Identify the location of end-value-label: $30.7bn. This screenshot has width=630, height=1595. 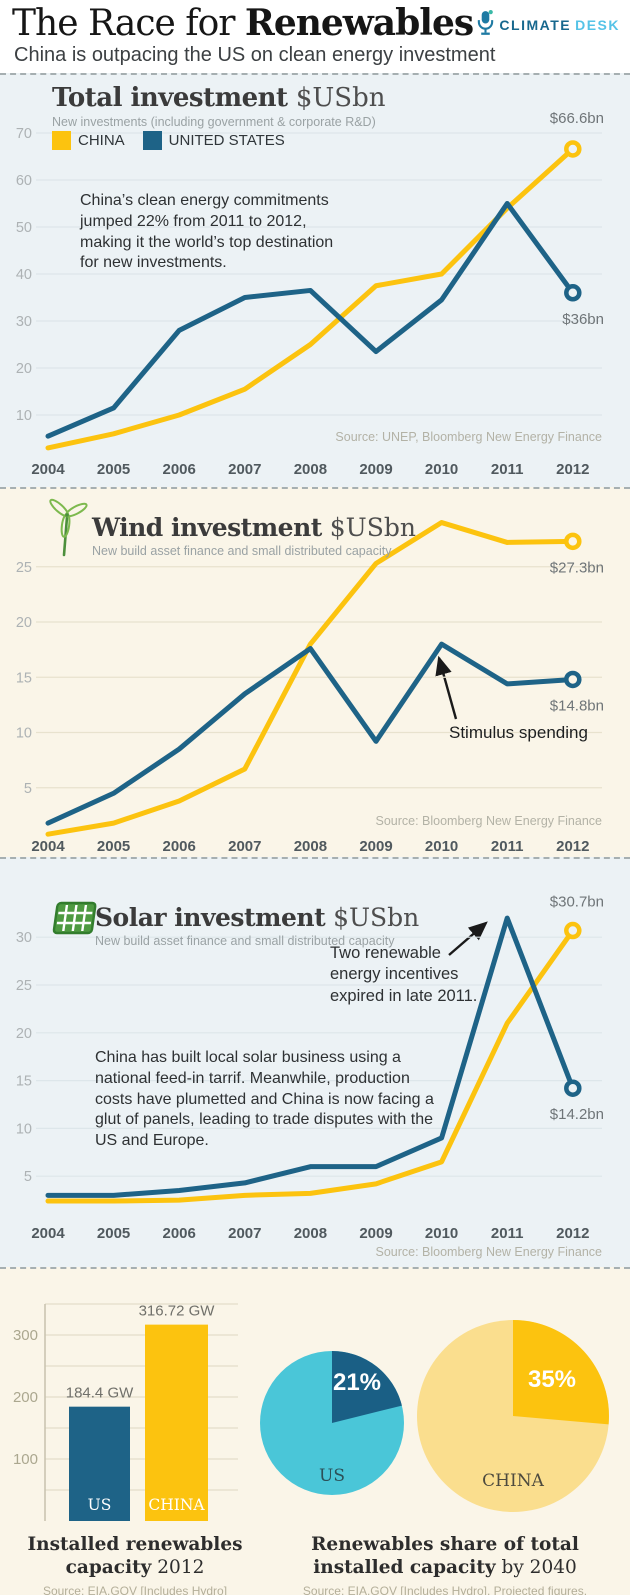
(577, 902).